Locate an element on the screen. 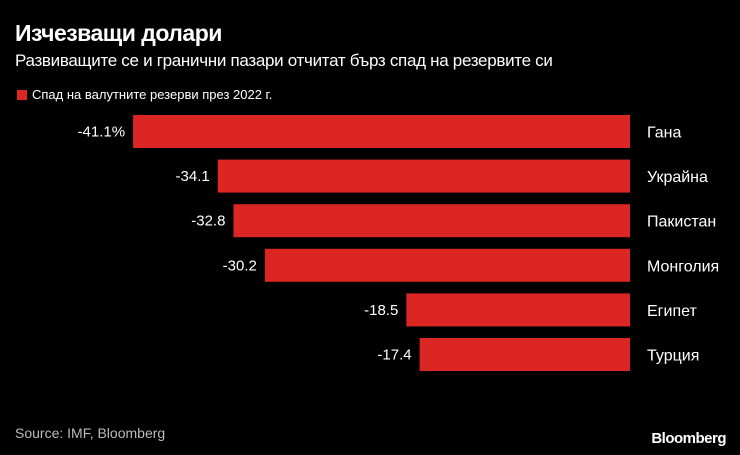 The width and height of the screenshot is (740, 455). data-label: -17.4 is located at coordinates (394, 355).